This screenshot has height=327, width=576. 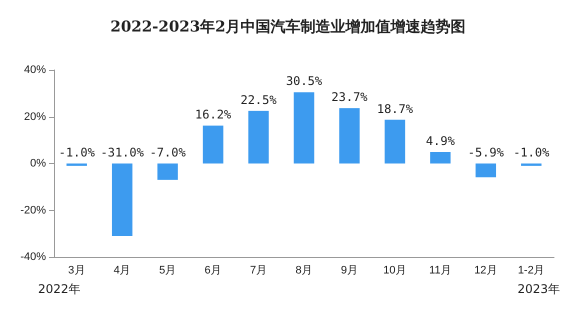 What do you see at coordinates (122, 270) in the screenshot?
I see `x-tick-label: 4月` at bounding box center [122, 270].